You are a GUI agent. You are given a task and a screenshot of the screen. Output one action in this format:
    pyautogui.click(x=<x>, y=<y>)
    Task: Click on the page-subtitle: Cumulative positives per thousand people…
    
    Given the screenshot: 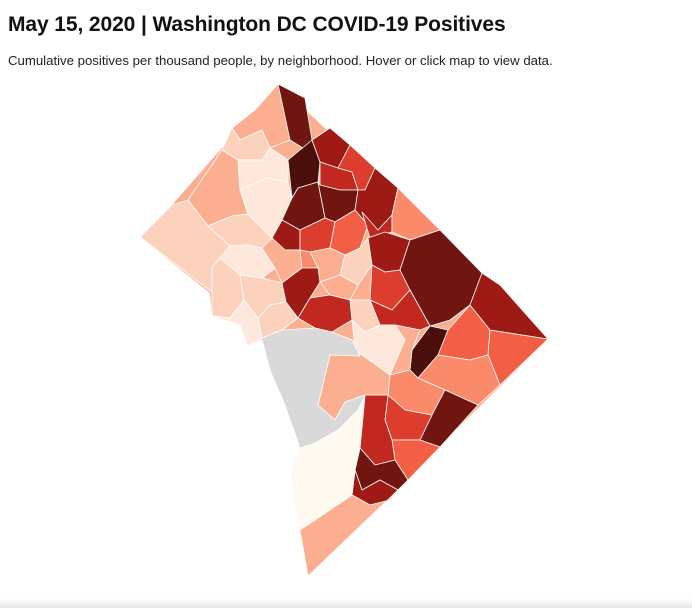 What is the action you would take?
    pyautogui.click(x=280, y=60)
    